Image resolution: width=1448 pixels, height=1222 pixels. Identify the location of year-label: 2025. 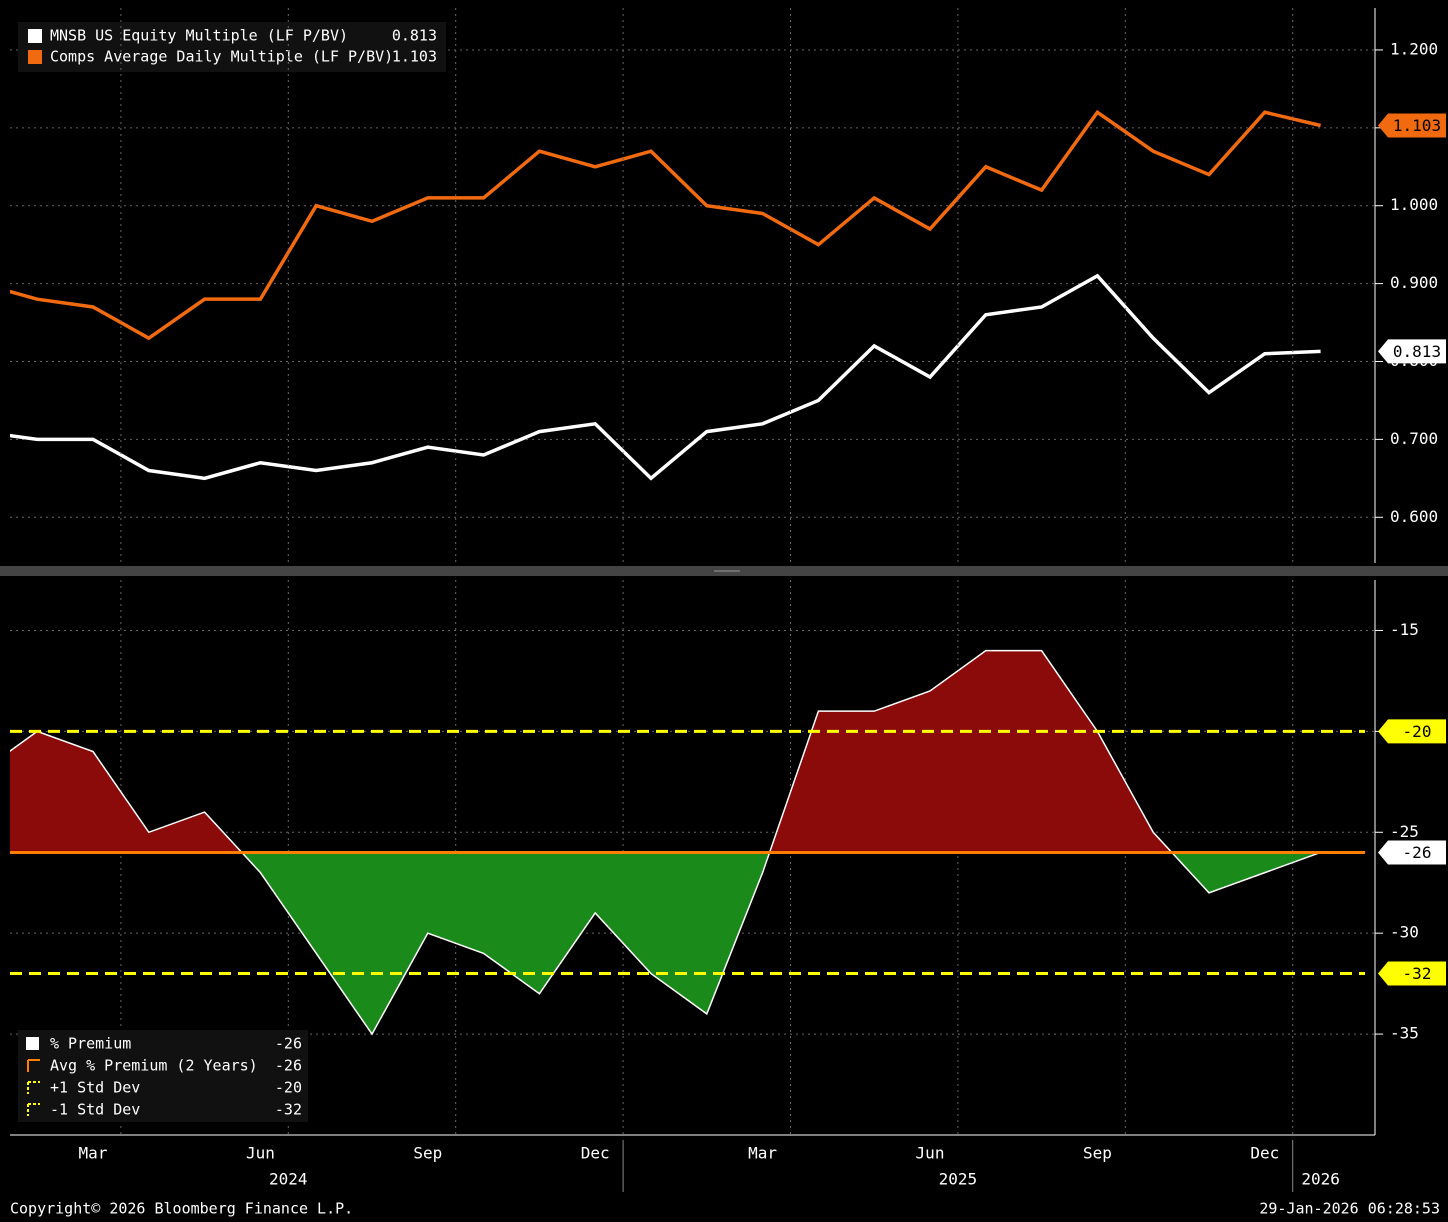
(958, 1179).